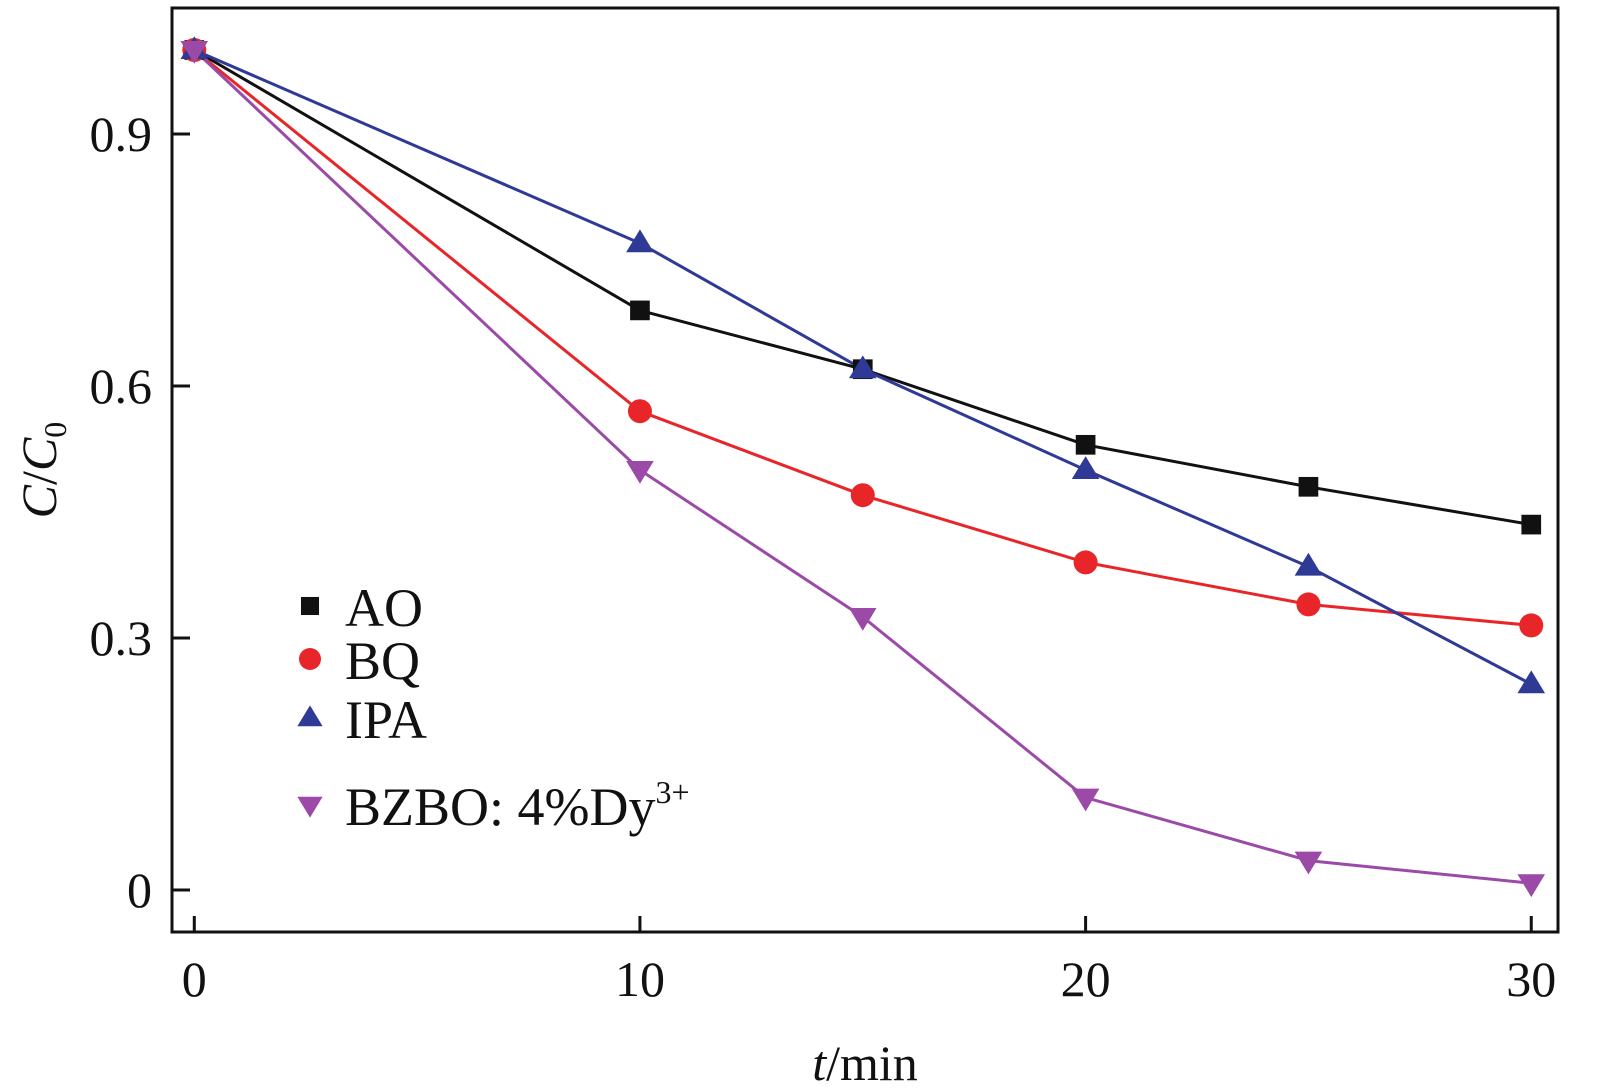 The image size is (1604, 1088). I want to click on x-tick-label: 30, so click(1531, 979).